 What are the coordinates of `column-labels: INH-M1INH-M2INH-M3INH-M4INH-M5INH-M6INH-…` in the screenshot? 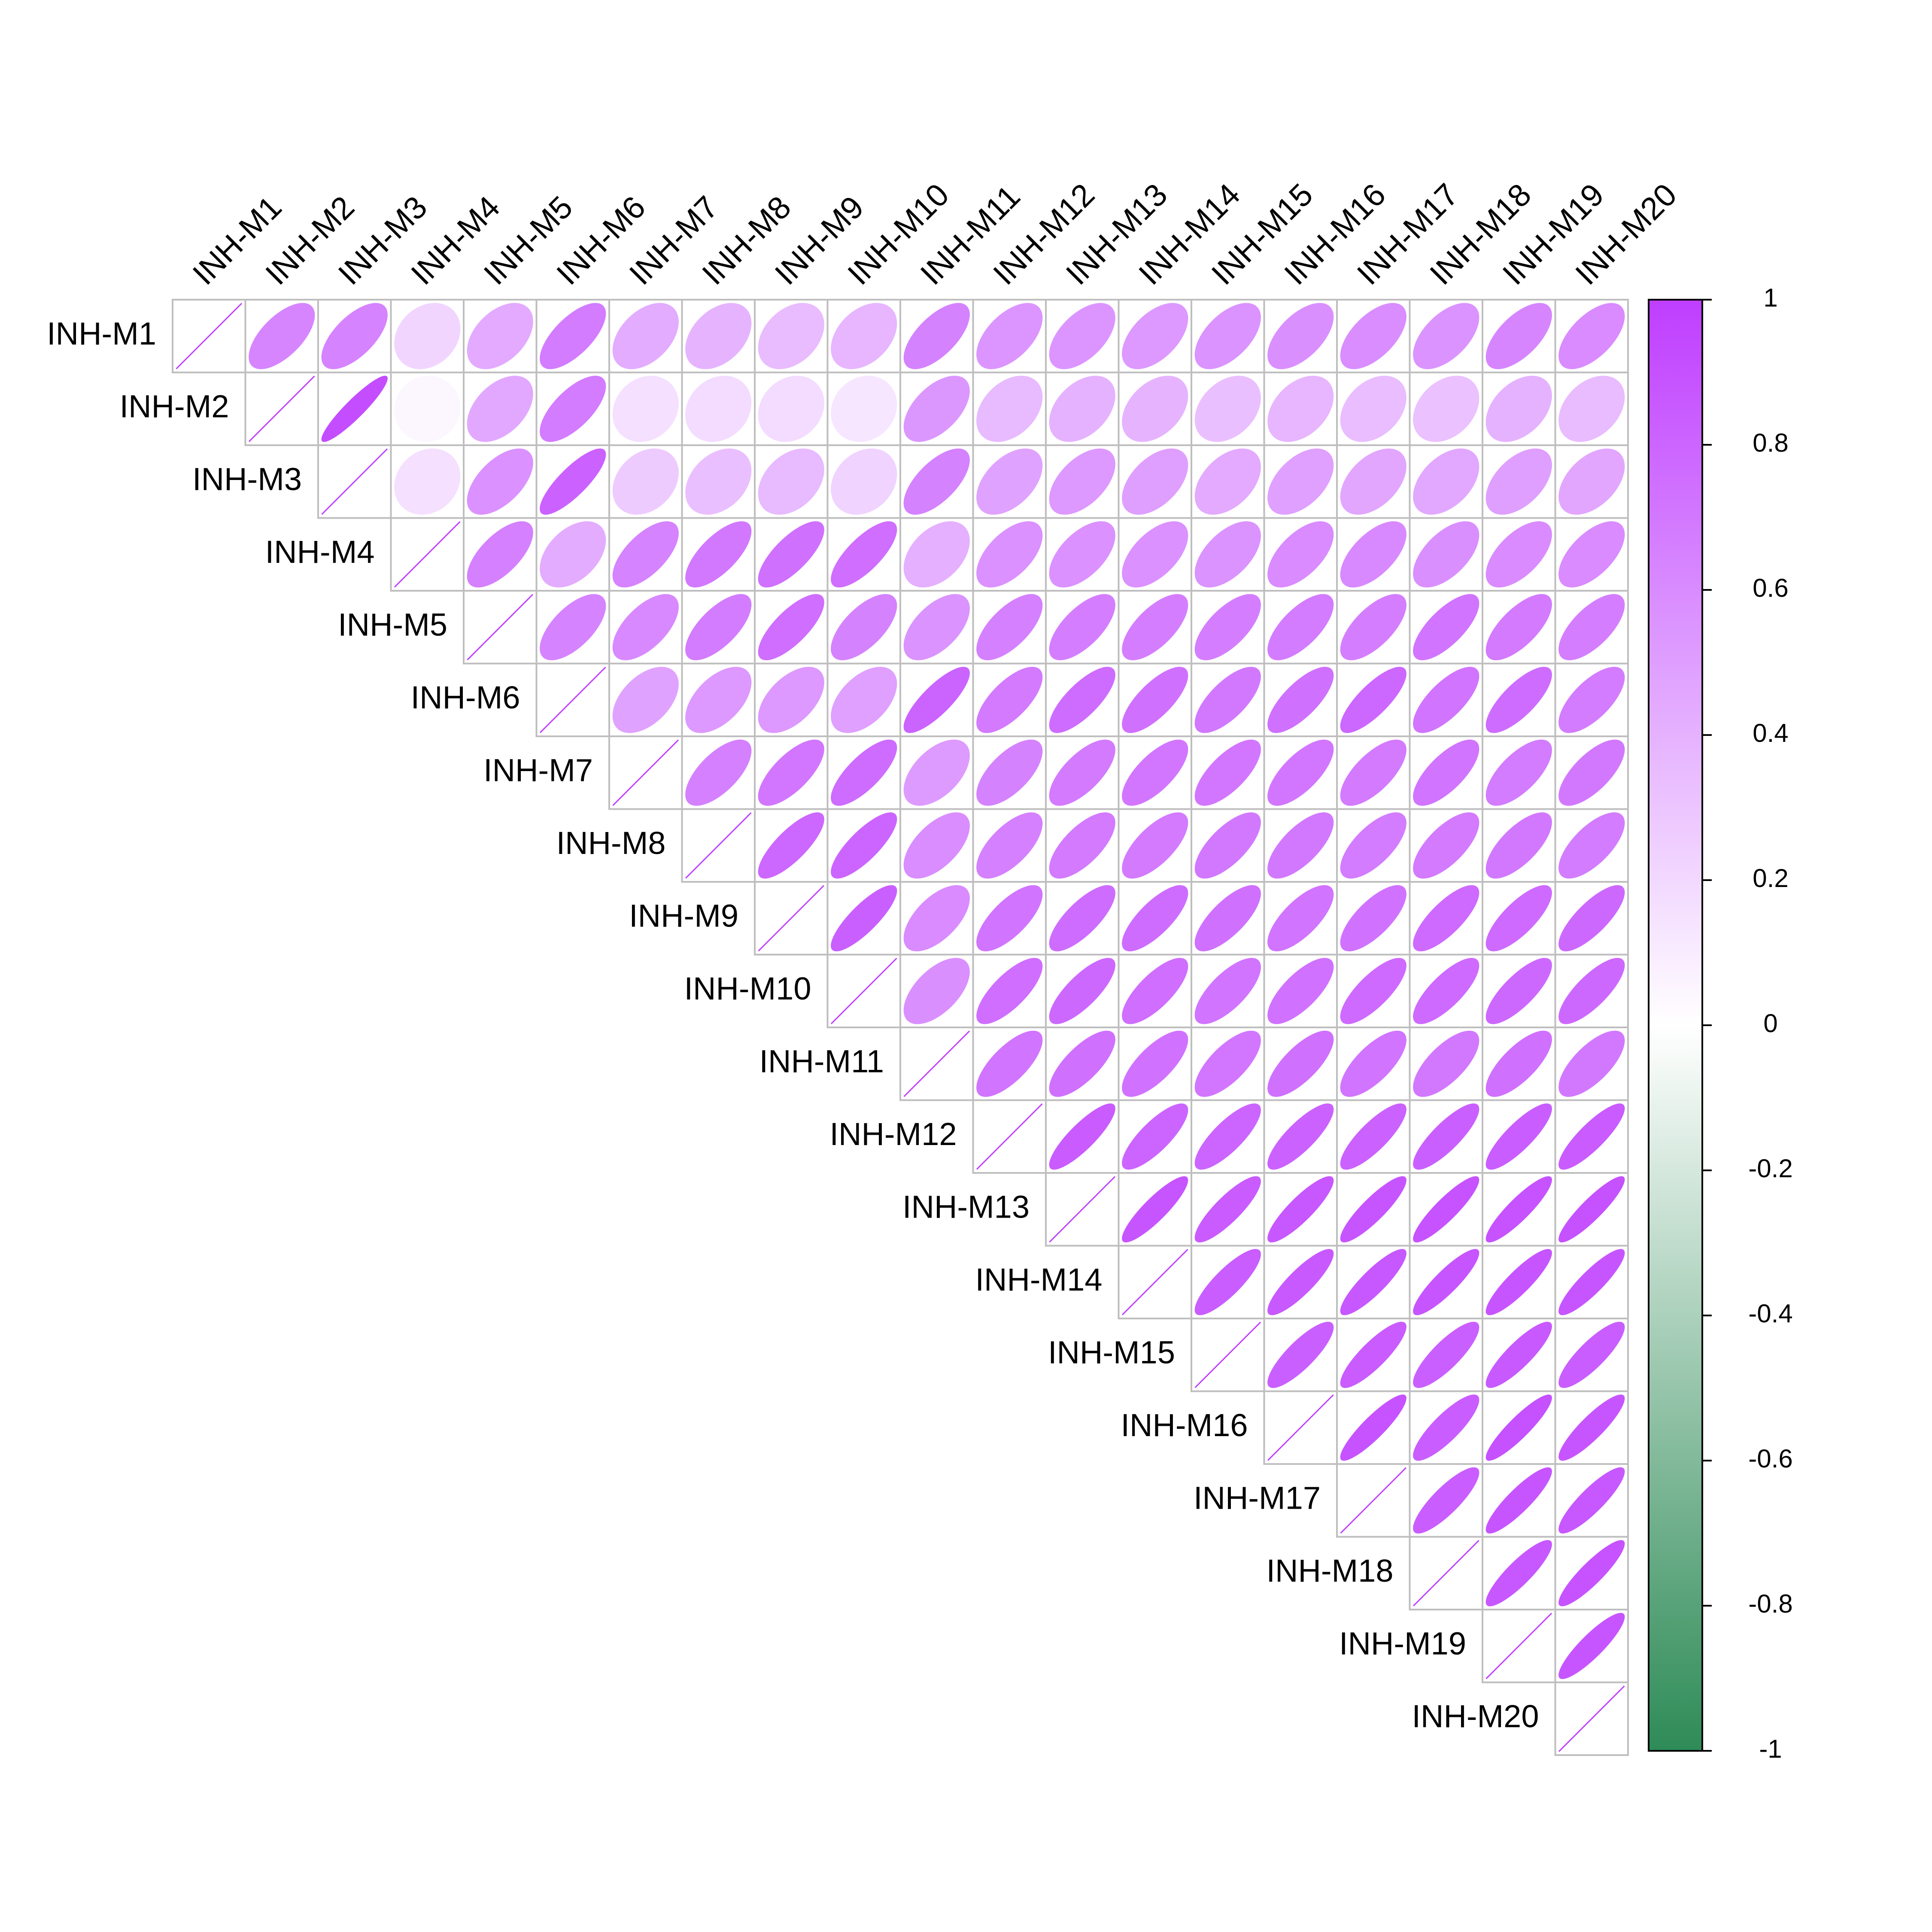 It's located at (935, 234).